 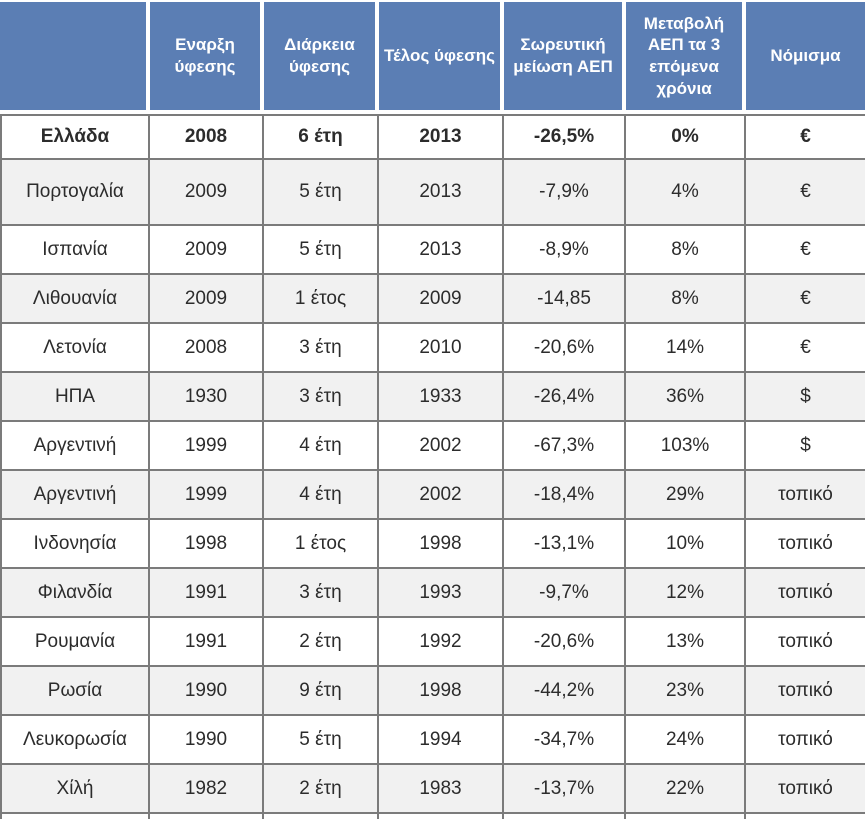 What do you see at coordinates (564, 592) in the screenshot?
I see `value-cell: -9,7%` at bounding box center [564, 592].